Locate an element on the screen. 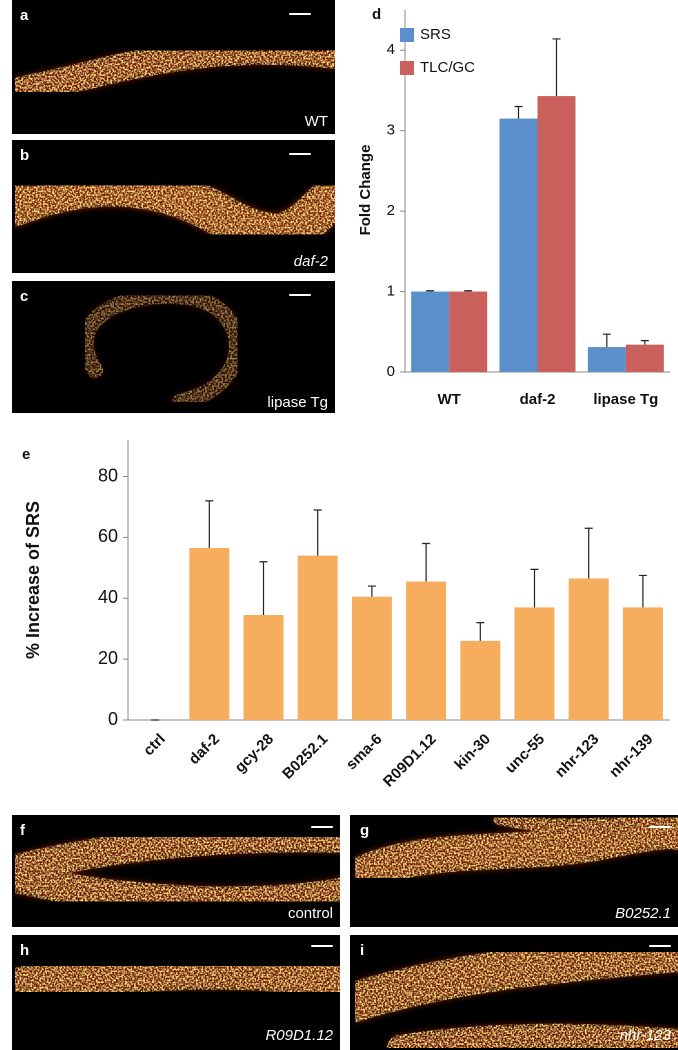 This screenshot has width=678, height=1050. image-caption: lipase Tg is located at coordinates (297, 402).